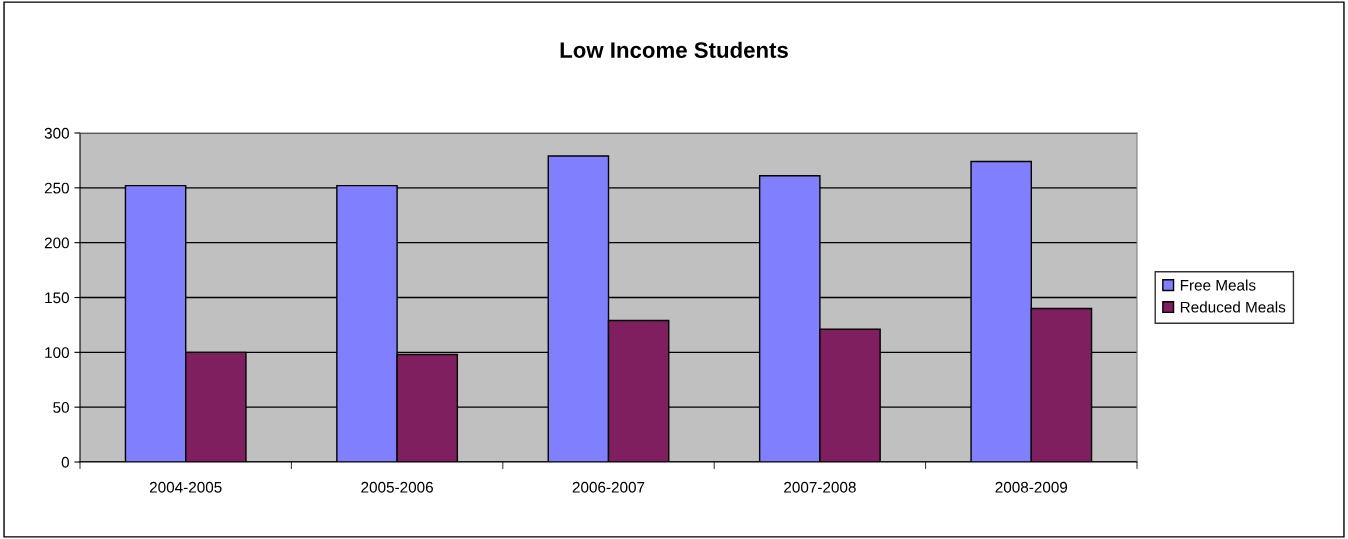 This screenshot has width=1348, height=539. What do you see at coordinates (820, 487) in the screenshot?
I see `x-tick-label: 2007-2008` at bounding box center [820, 487].